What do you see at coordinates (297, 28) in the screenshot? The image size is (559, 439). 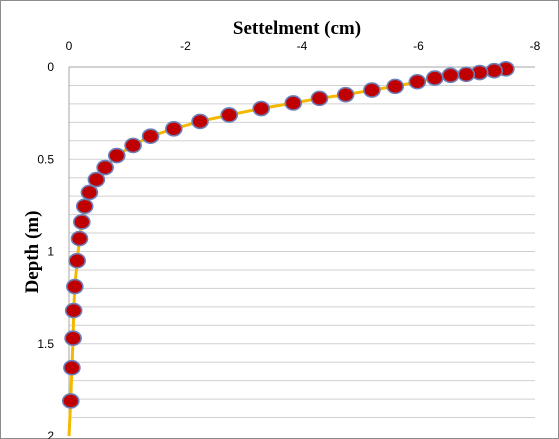 I see `x-axis-title: Settelment (cm)` at bounding box center [297, 28].